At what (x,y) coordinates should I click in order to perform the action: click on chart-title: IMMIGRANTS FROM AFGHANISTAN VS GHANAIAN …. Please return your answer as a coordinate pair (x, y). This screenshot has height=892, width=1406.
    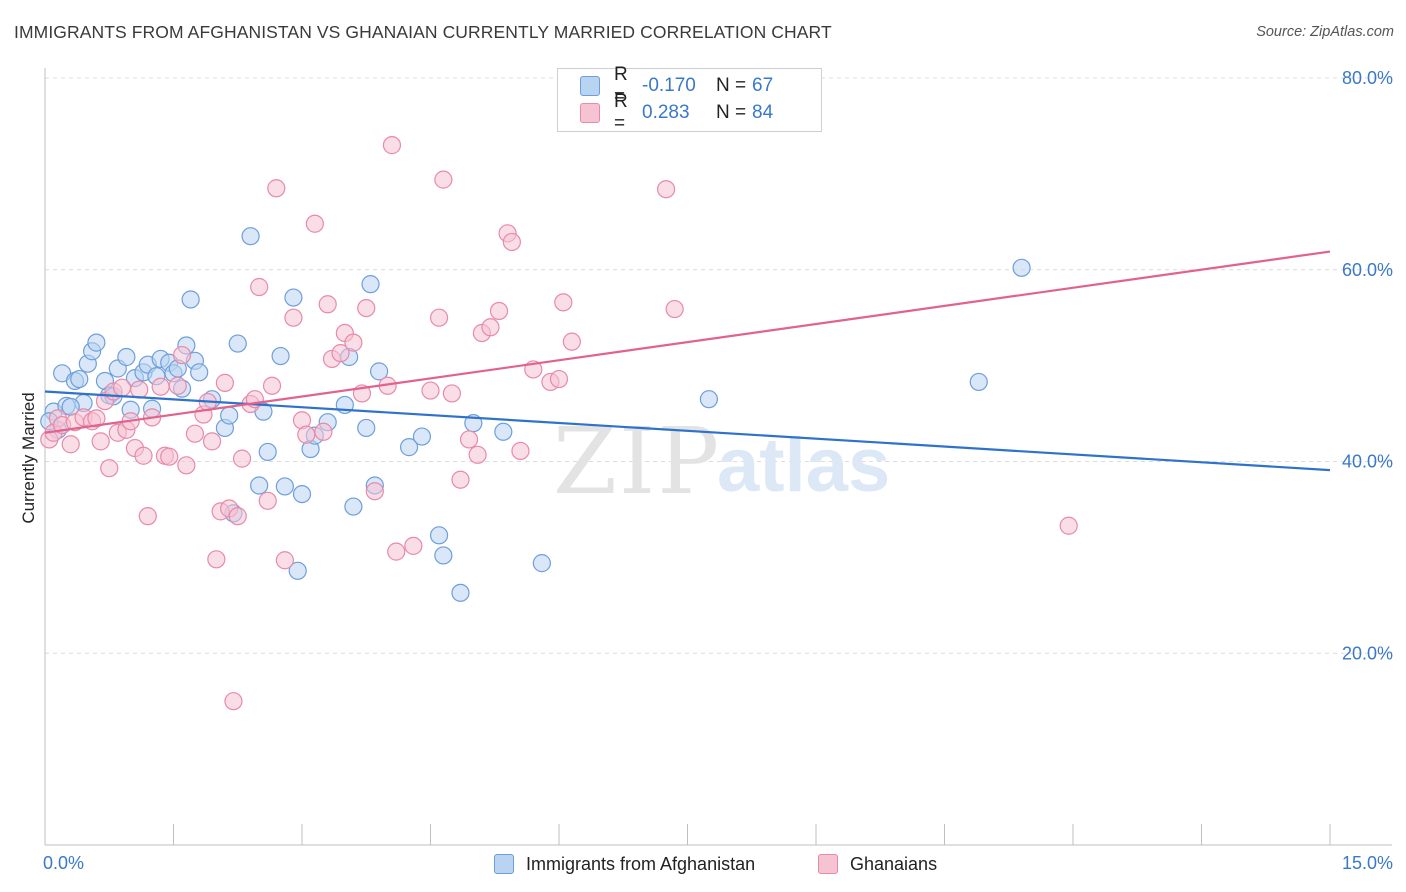
    Looking at the image, I should click on (423, 32).